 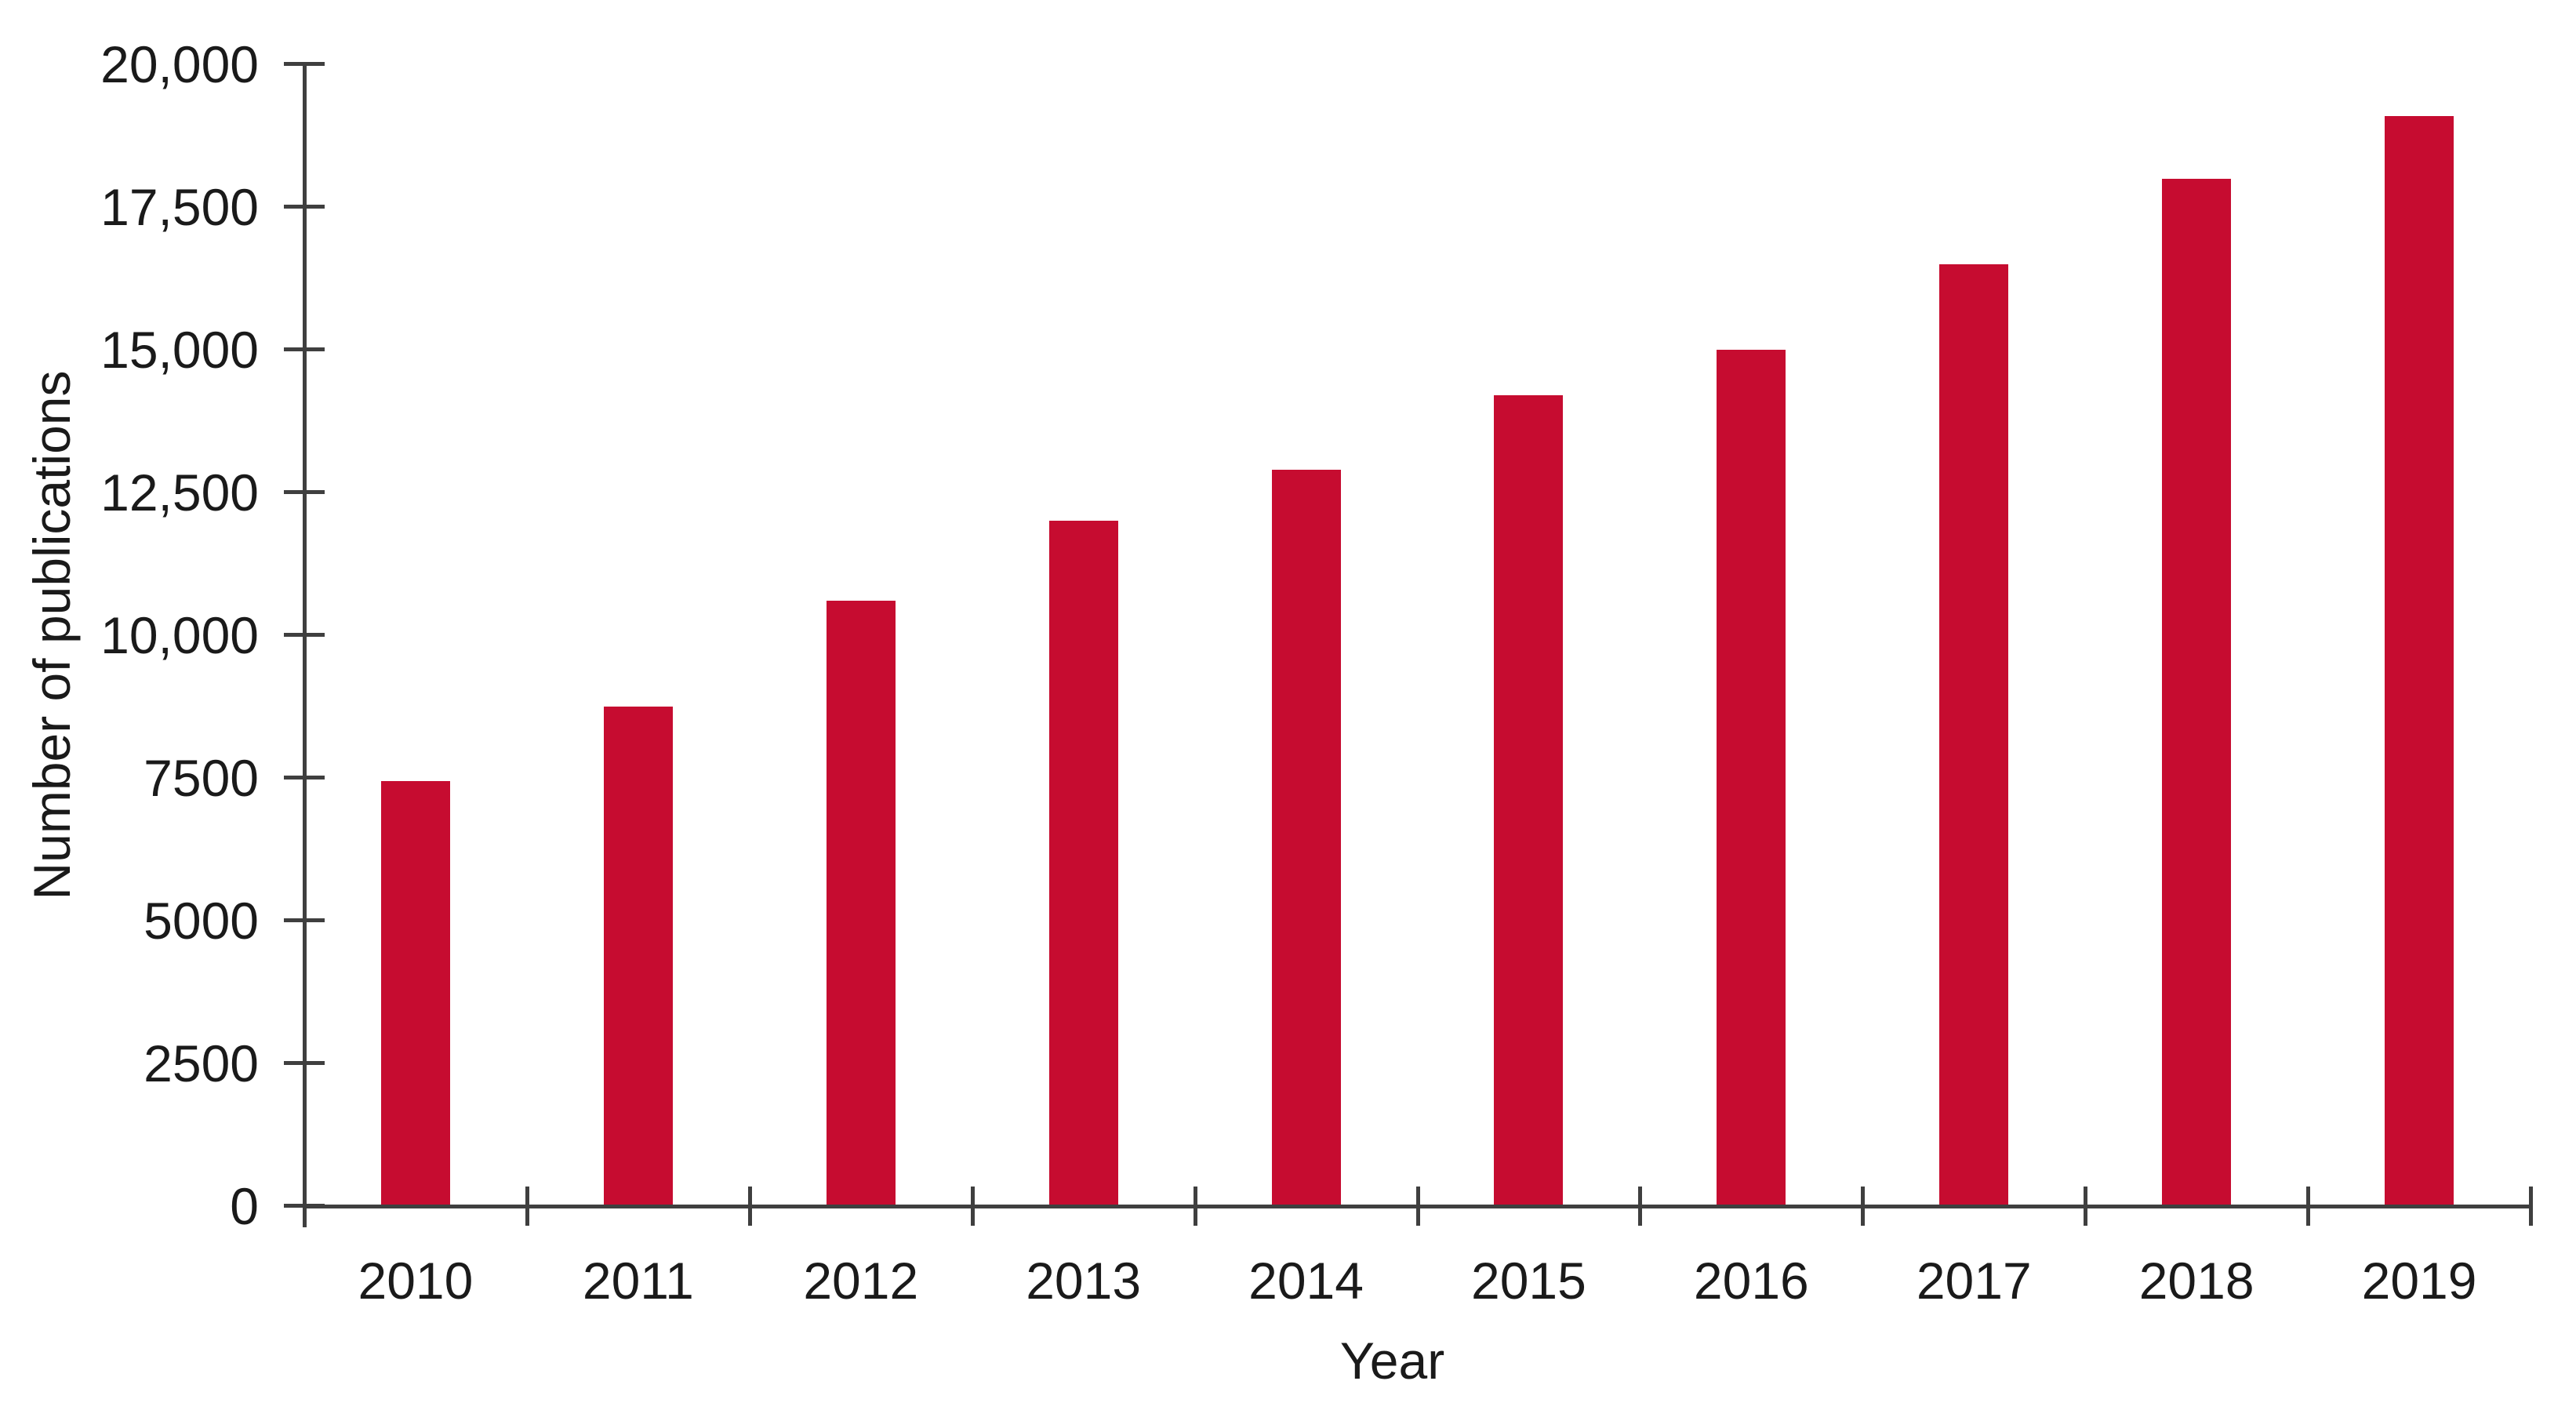 What do you see at coordinates (201, 1063) in the screenshot?
I see `y-tick-label-2500: 2500` at bounding box center [201, 1063].